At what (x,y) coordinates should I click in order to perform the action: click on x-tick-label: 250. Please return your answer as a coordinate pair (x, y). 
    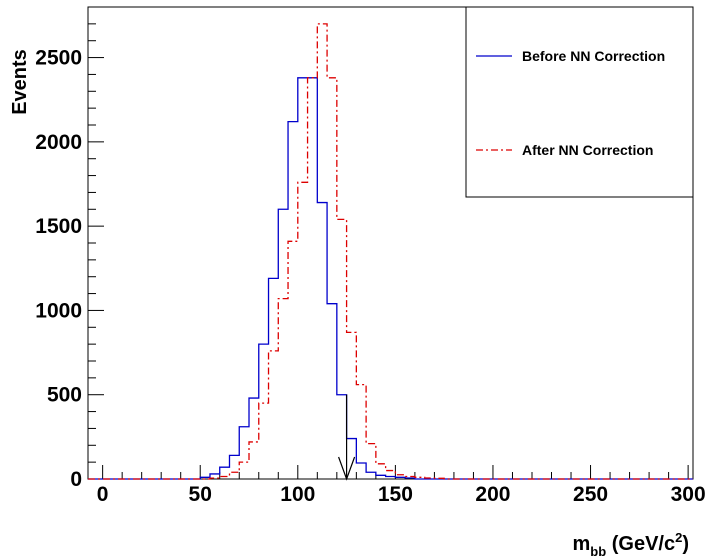
    Looking at the image, I should click on (590, 494).